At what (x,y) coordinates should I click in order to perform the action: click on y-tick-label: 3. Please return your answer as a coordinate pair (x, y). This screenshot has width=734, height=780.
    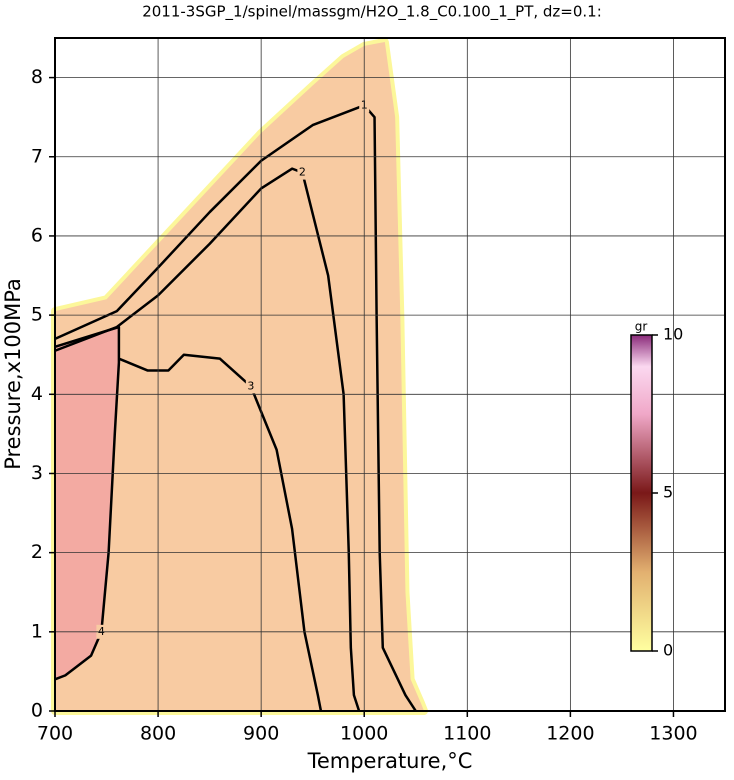
    Looking at the image, I should click on (37, 473).